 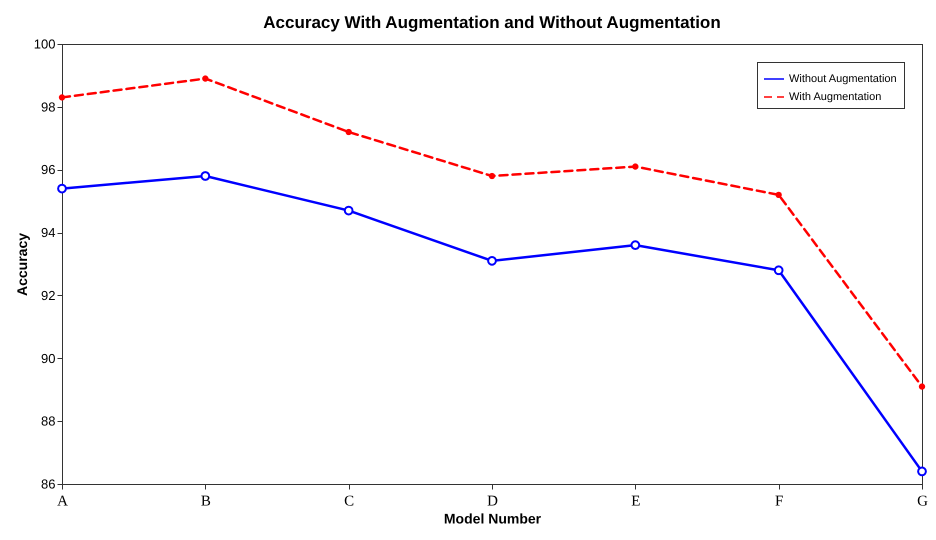 I want to click on x-tick-label: A, so click(x=62, y=502).